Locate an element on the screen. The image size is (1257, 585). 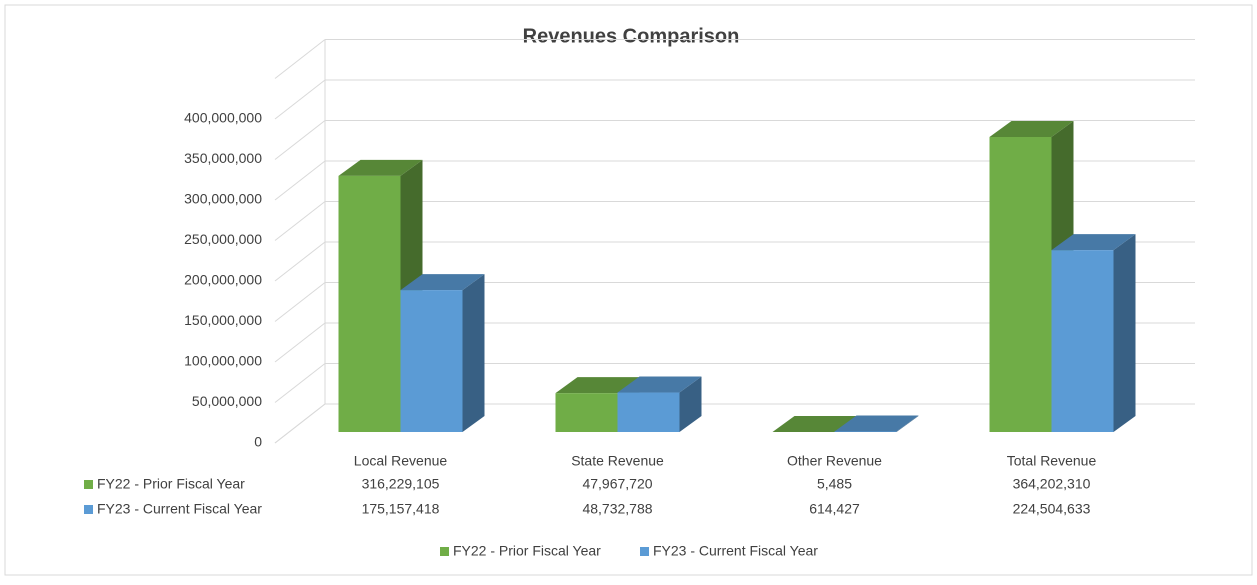
y-tick-label: 0 is located at coordinates (258, 442).